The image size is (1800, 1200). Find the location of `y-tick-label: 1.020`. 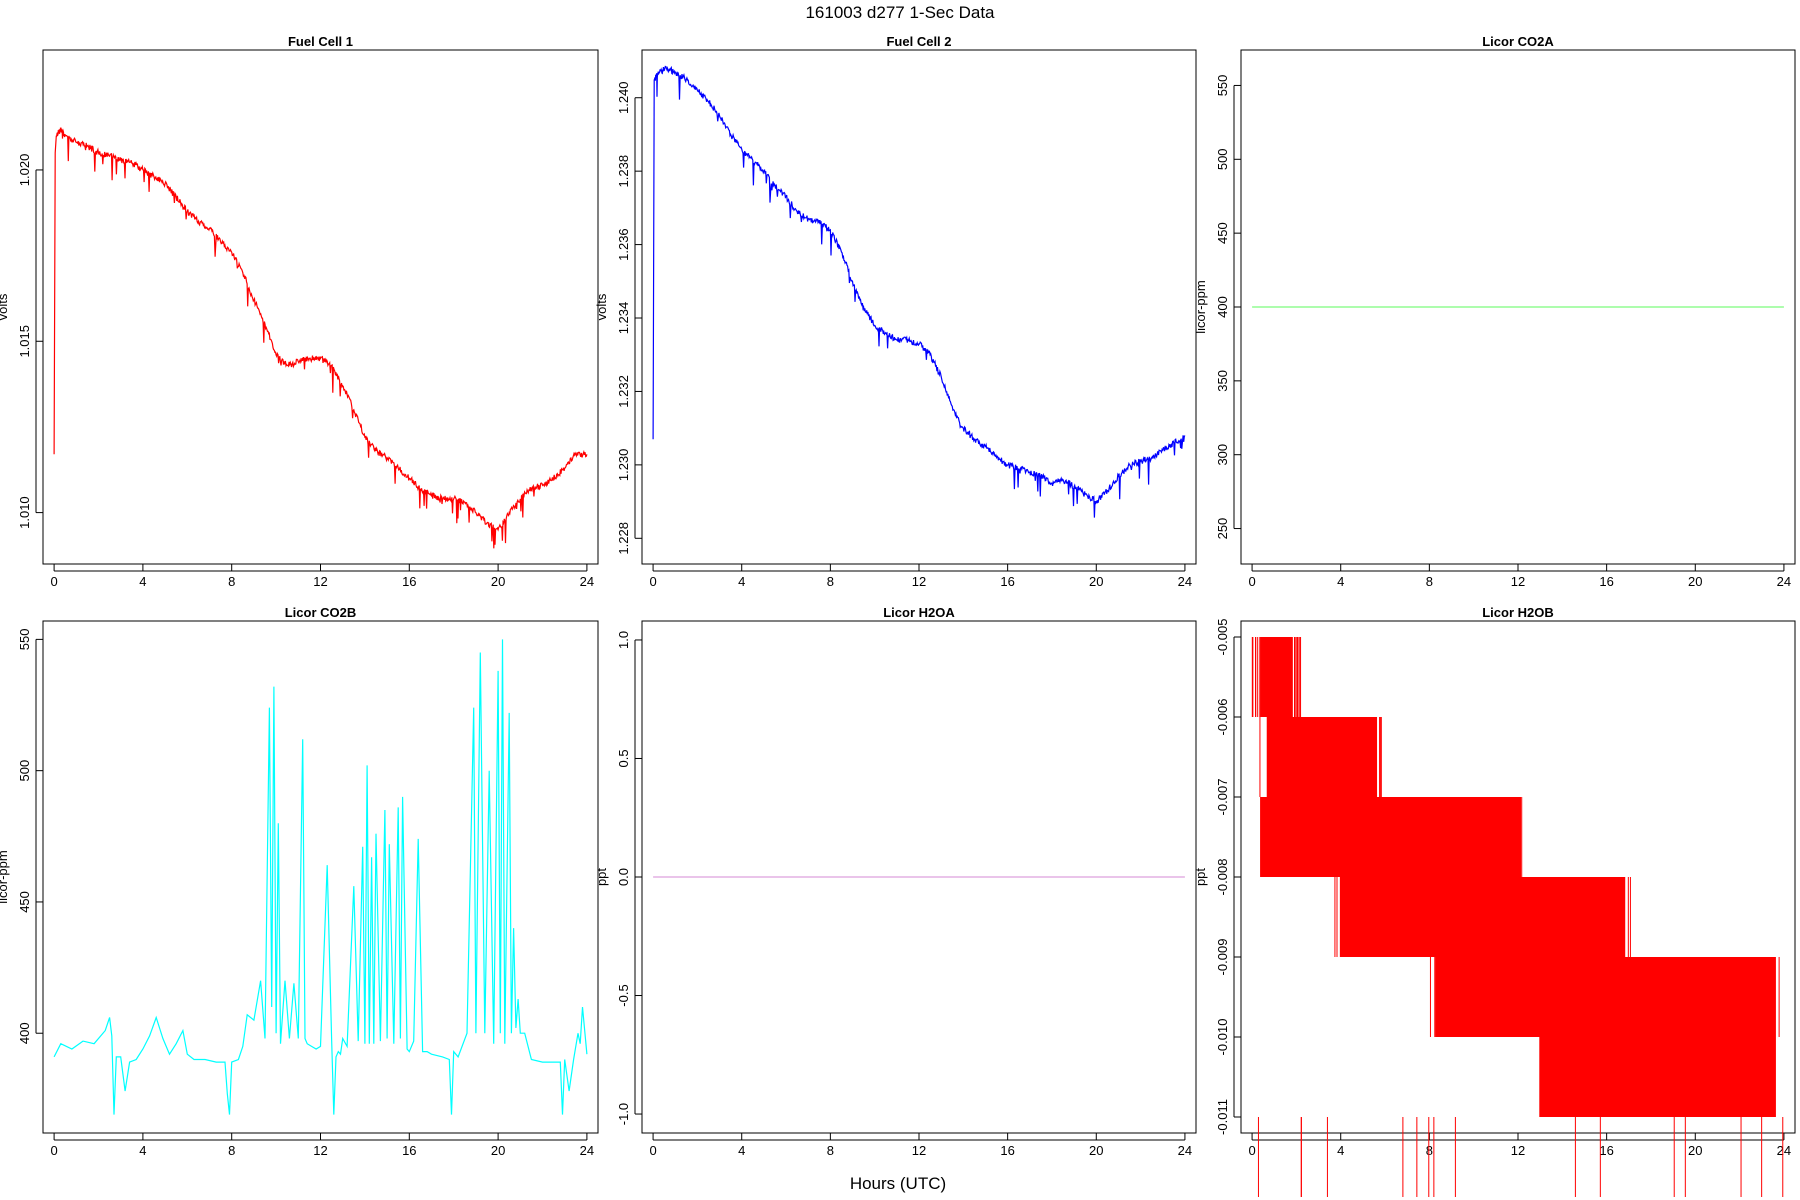

y-tick-label: 1.020 is located at coordinates (24, 170).